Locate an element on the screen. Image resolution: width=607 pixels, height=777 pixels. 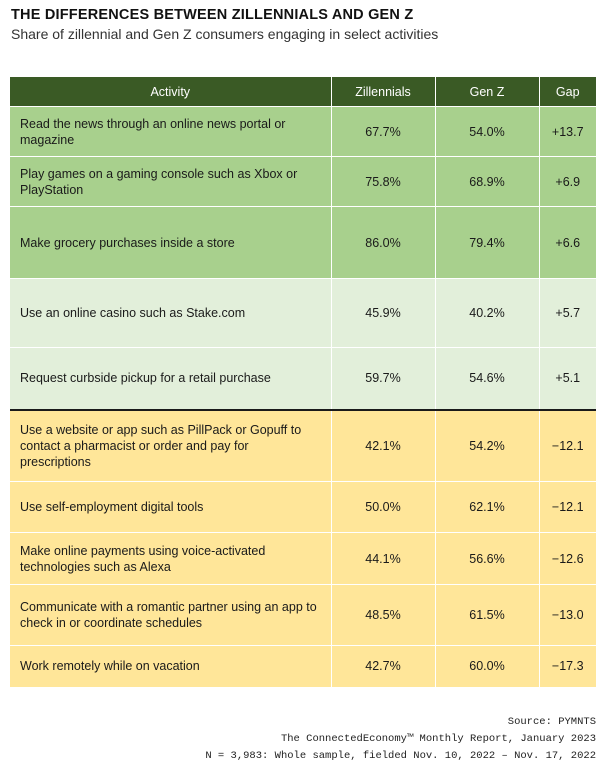
cell-zillennials: 75.8% is located at coordinates (383, 181).